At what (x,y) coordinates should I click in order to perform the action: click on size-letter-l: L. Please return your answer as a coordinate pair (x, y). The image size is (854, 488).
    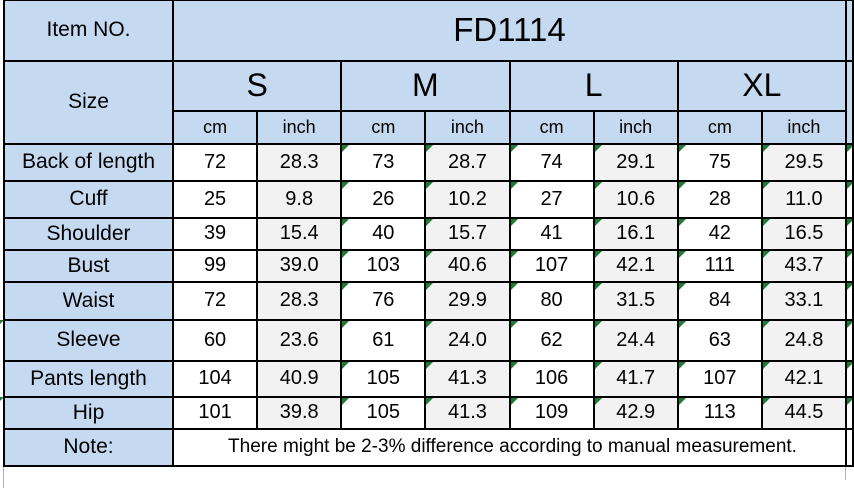
    Looking at the image, I should click on (593, 85).